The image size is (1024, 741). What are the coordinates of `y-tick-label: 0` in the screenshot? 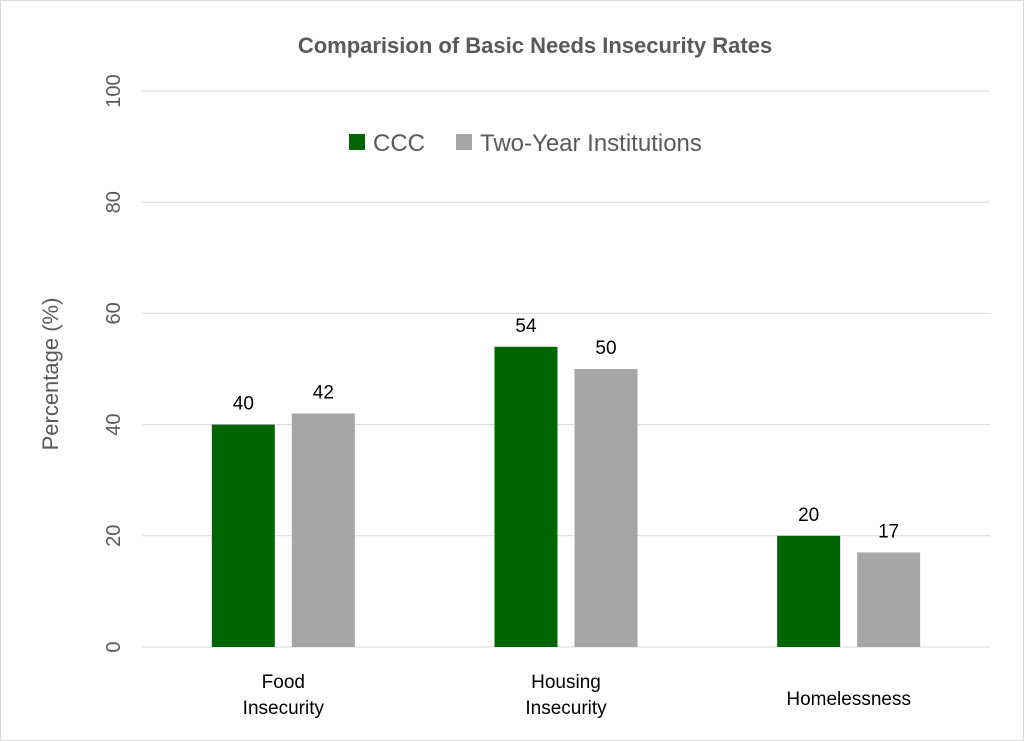 It's located at (114, 646).